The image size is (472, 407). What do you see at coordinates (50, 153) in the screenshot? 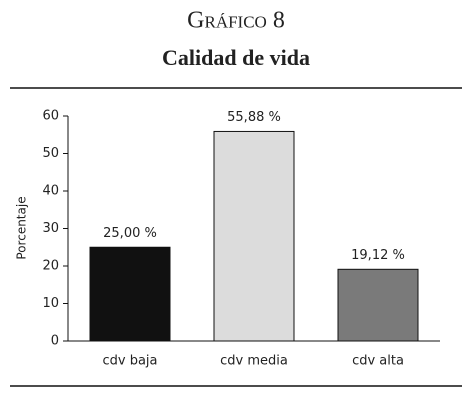
I see `y-tick-label: 50` at bounding box center [50, 153].